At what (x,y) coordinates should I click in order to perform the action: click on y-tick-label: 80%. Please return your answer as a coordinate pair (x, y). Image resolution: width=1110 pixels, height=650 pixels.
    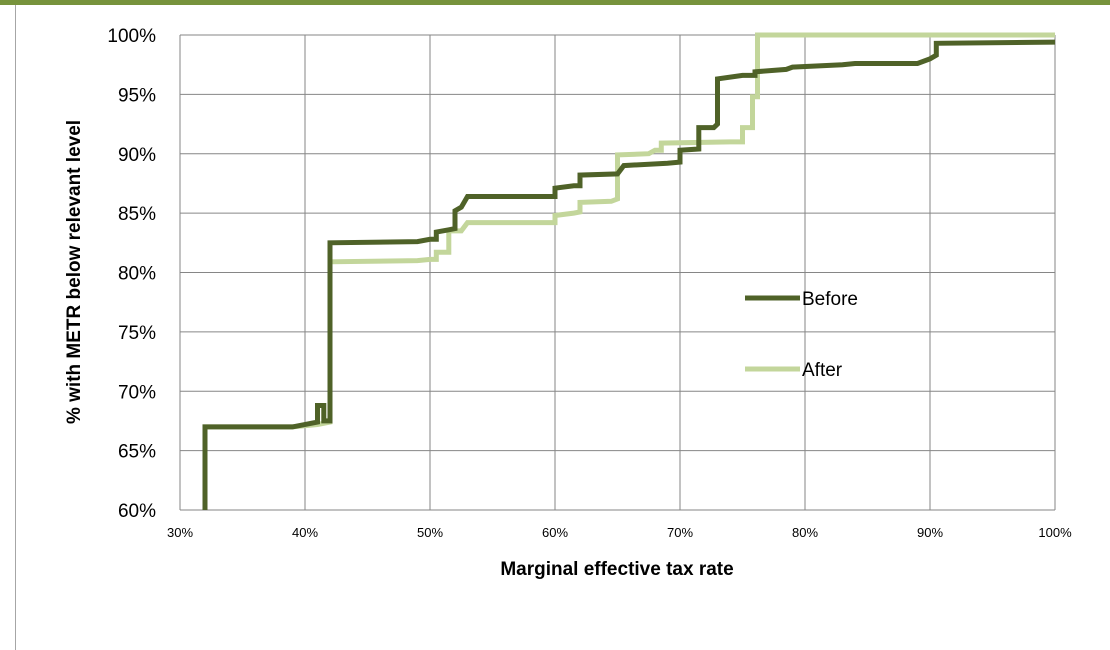
    Looking at the image, I should click on (137, 274).